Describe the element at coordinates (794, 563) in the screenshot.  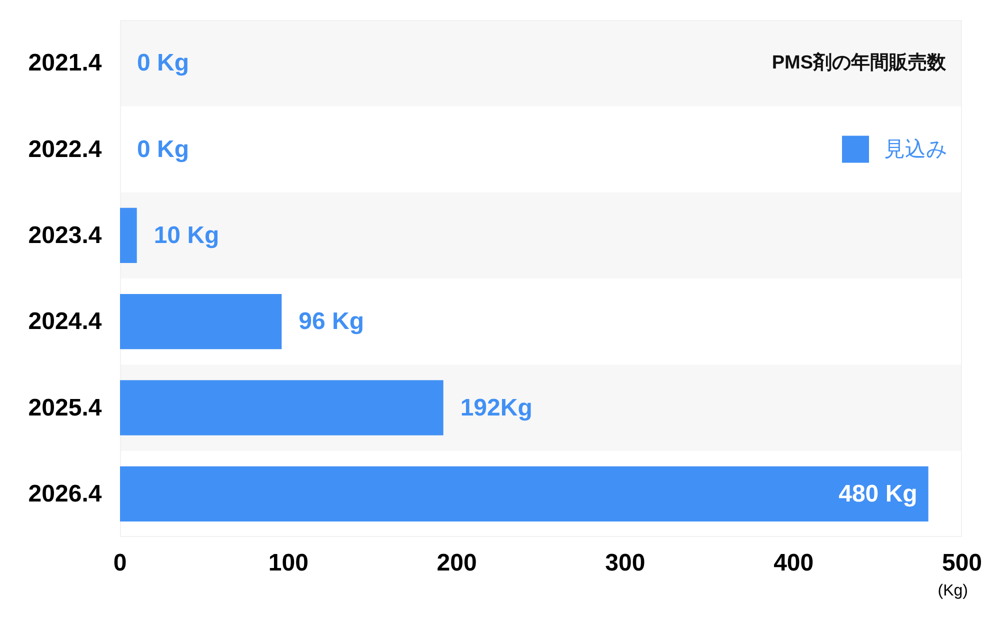
I see `x-tick-label: 400` at that location.